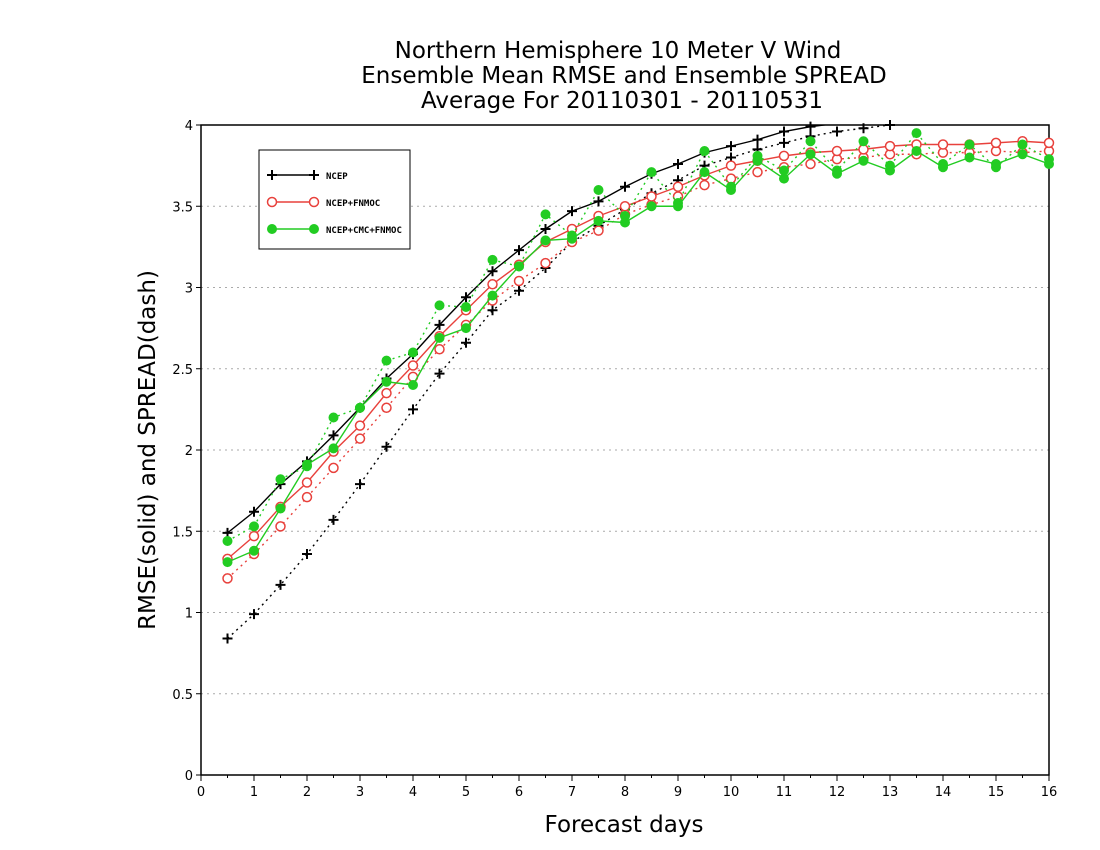 Image resolution: width=1100 pixels, height=850 pixels. Describe the element at coordinates (307, 176) in the screenshot. I see `legend-item: NCEP` at that location.